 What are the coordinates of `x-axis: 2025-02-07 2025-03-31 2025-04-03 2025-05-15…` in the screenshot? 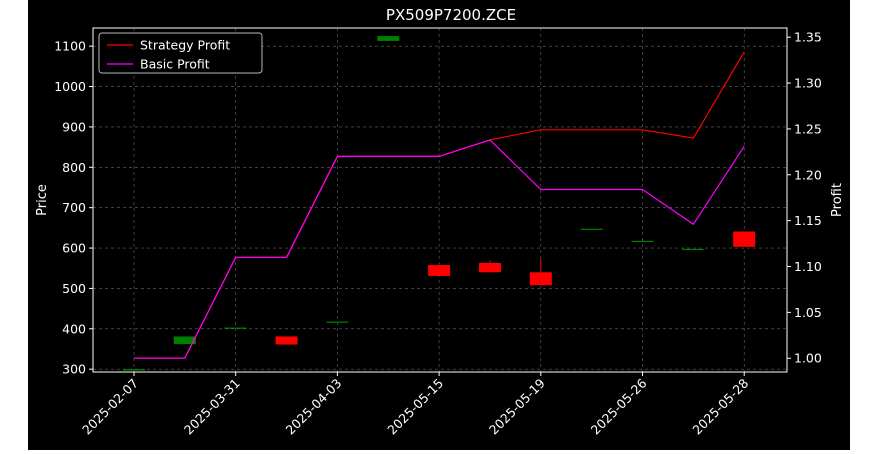 It's located at (415, 404).